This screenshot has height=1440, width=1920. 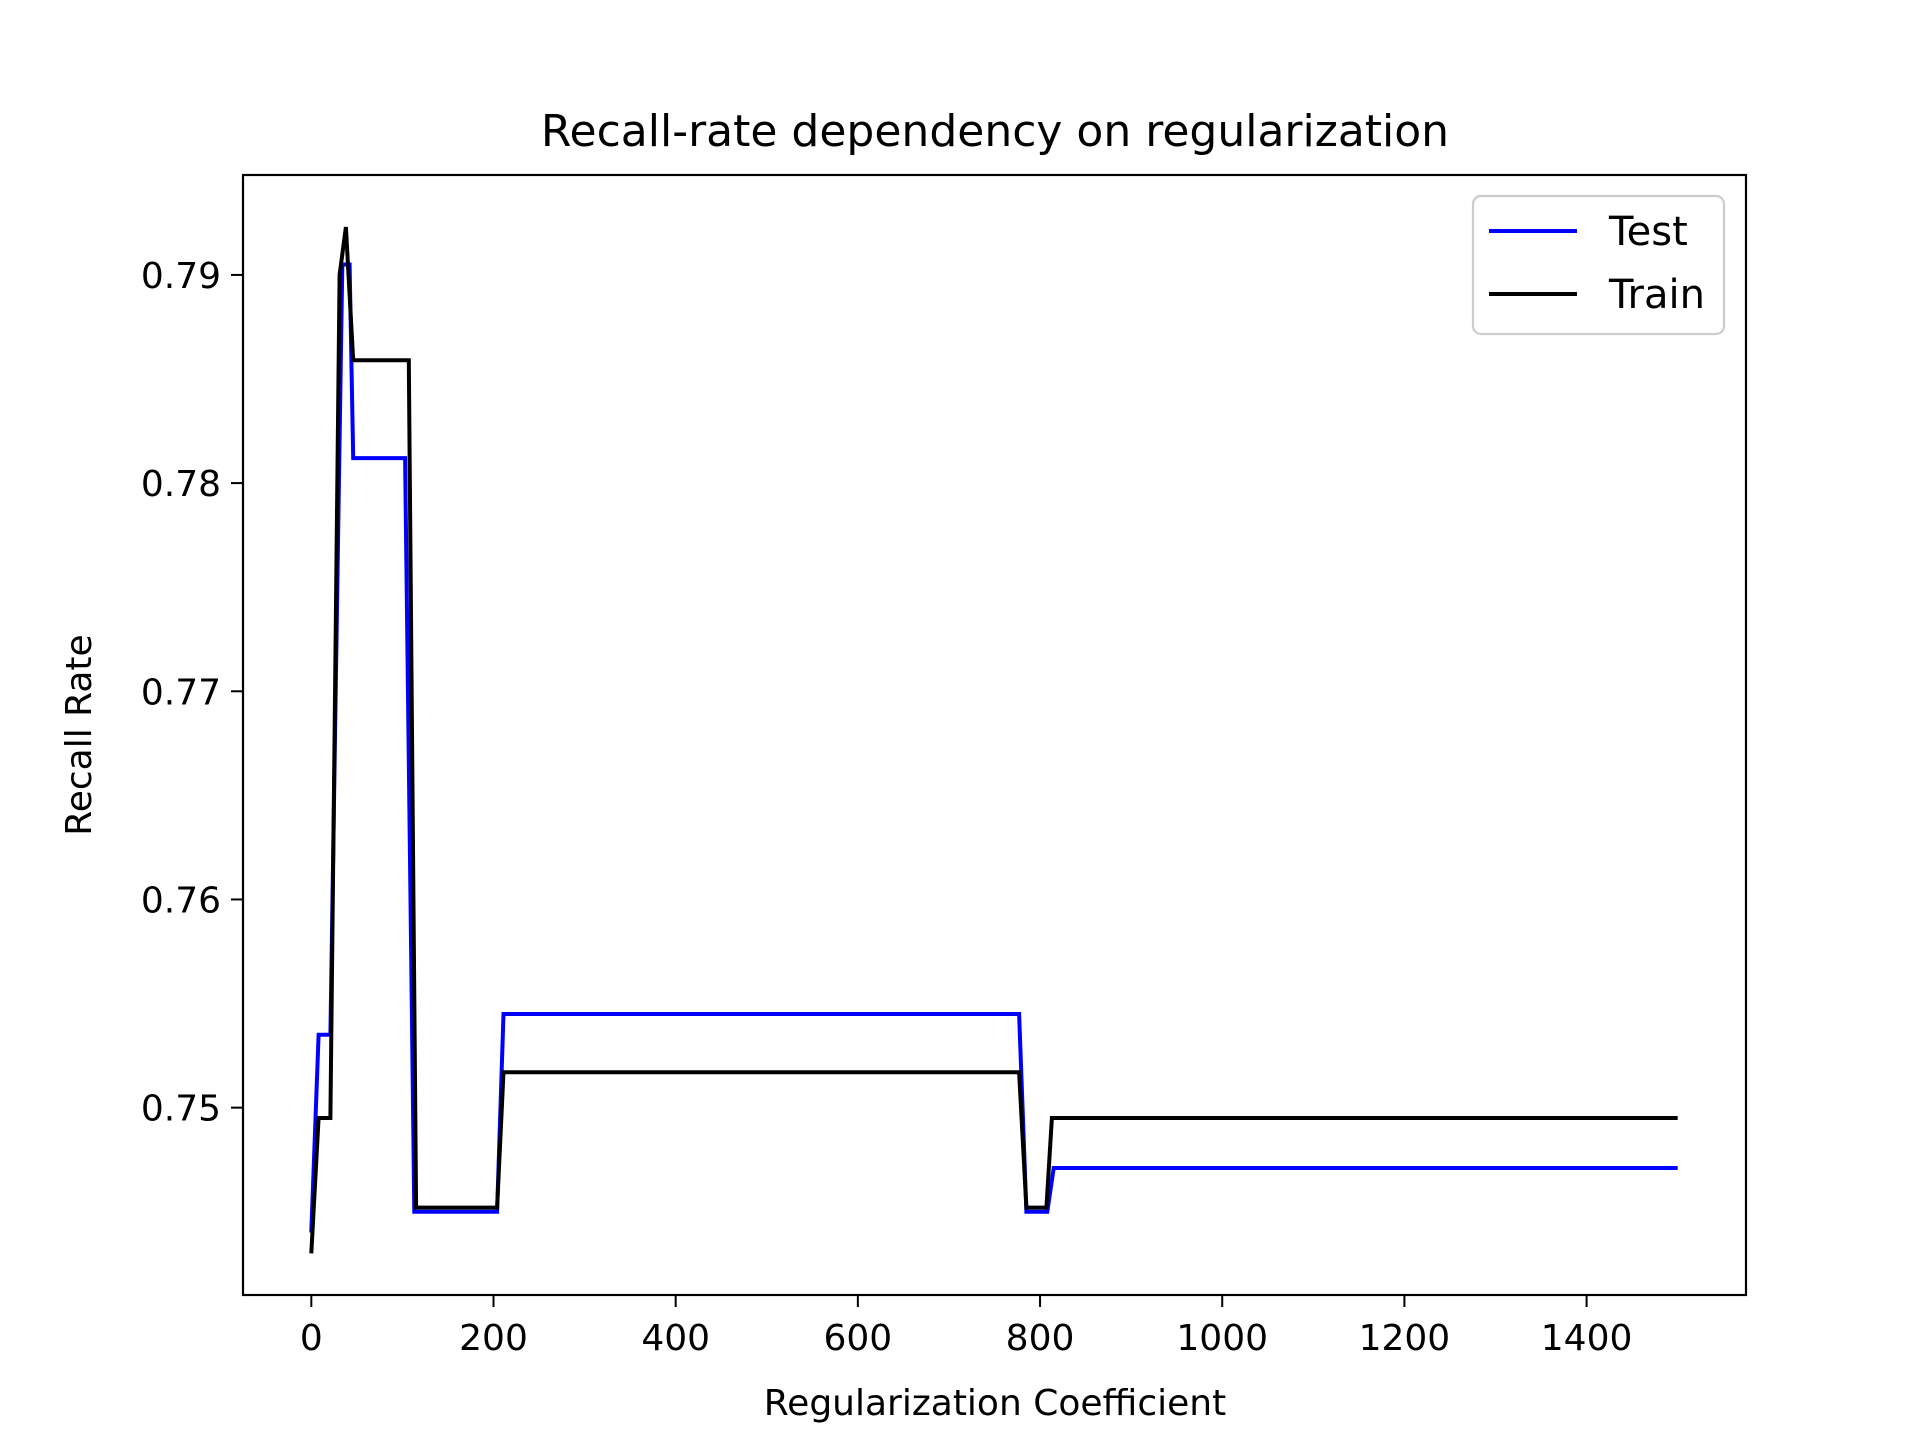 I want to click on legend-label-train: Train, so click(x=1656, y=295).